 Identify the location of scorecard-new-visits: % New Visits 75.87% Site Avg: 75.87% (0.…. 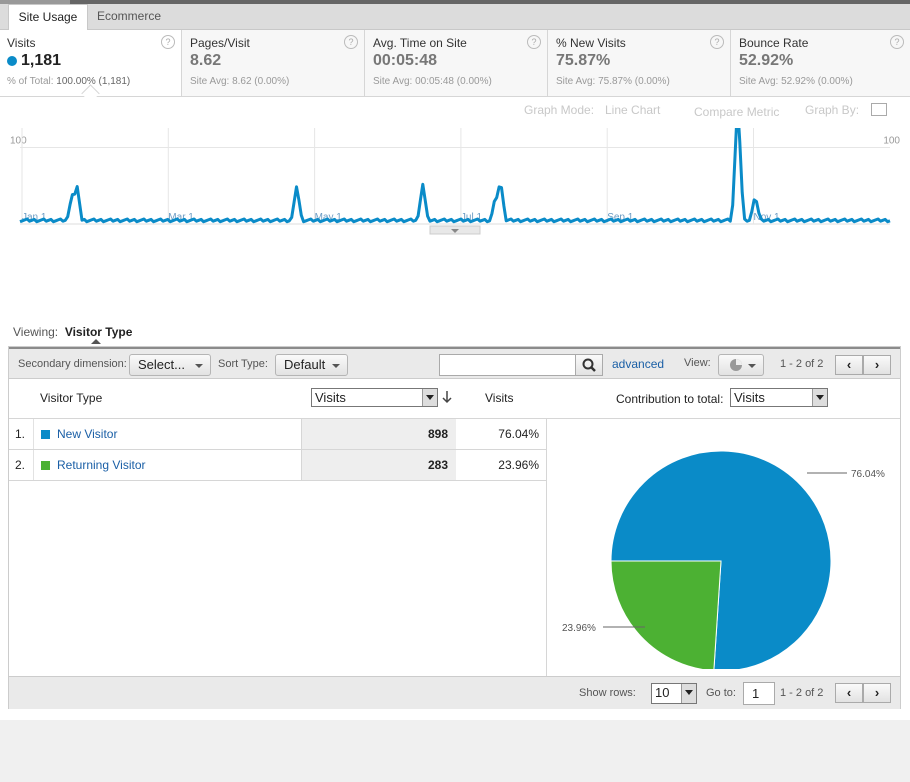
(639, 63).